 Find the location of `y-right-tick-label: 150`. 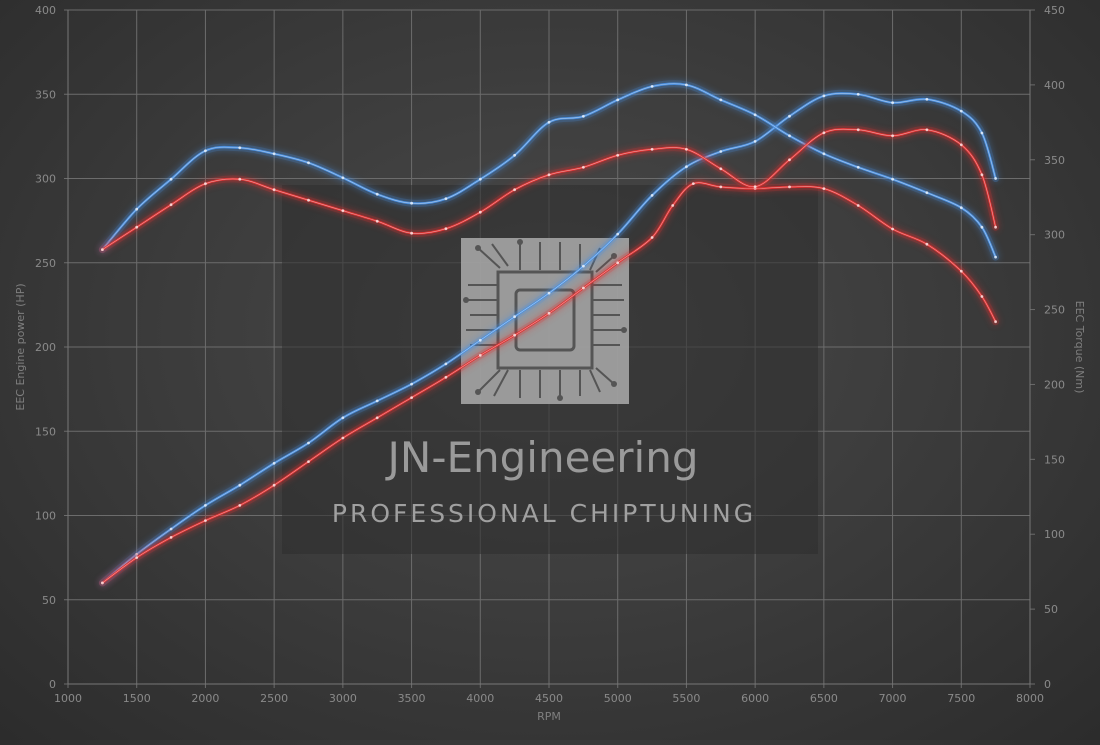

y-right-tick-label: 150 is located at coordinates (1054, 459).